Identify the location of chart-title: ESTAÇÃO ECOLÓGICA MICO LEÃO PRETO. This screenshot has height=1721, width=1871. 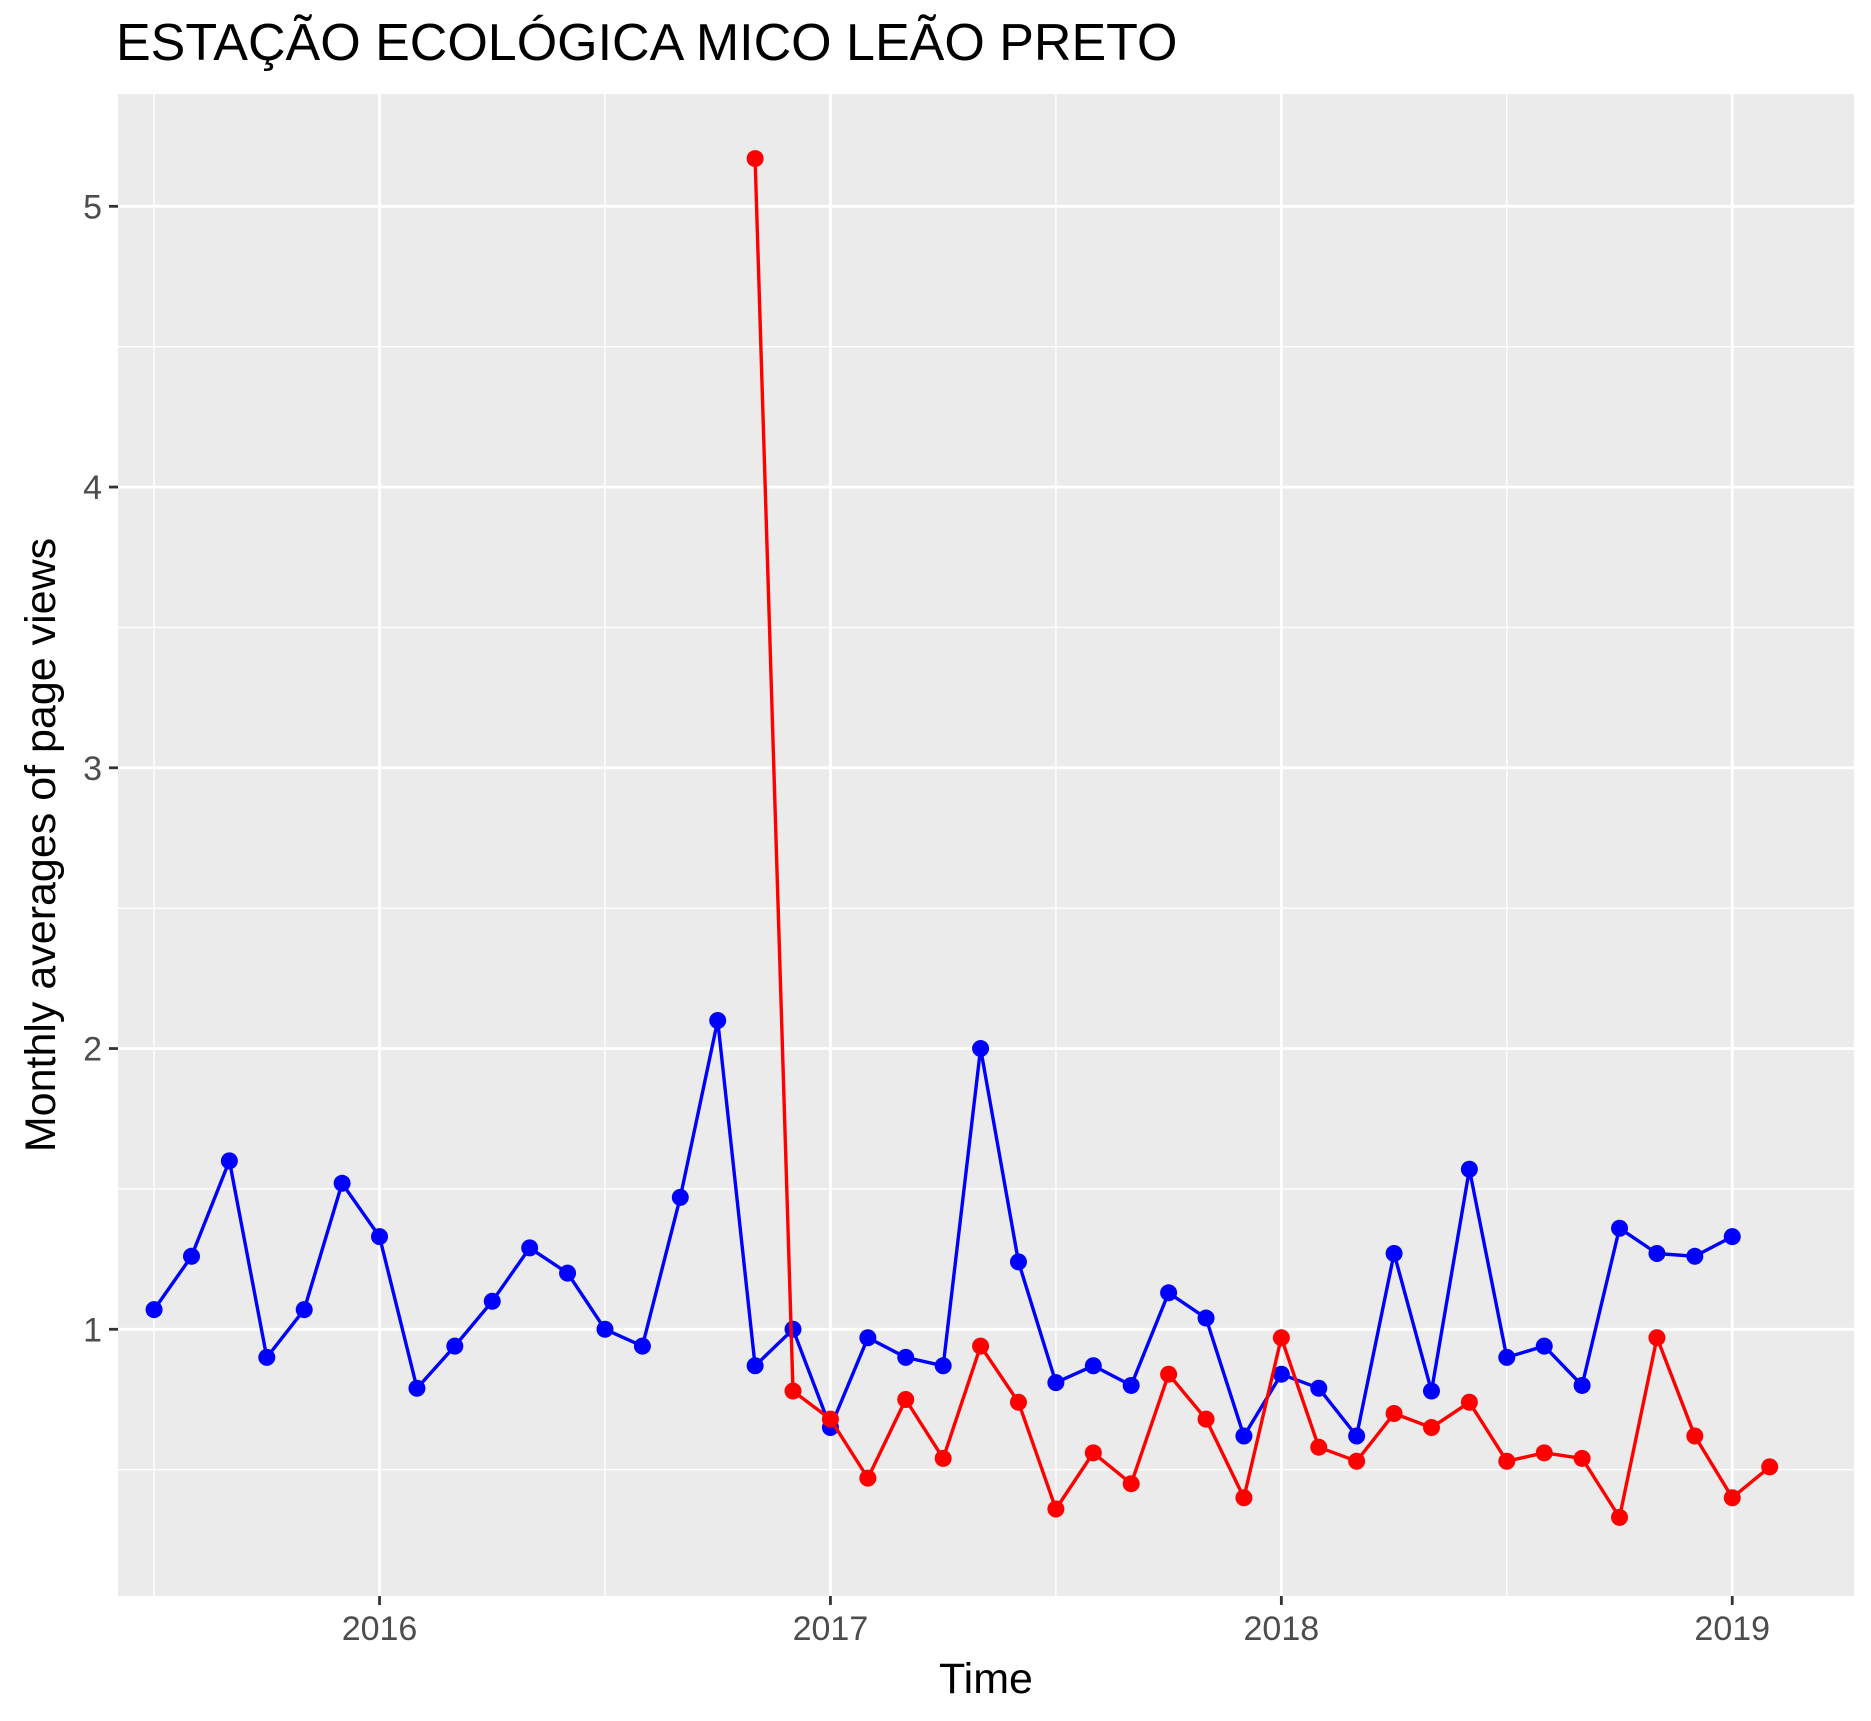
(646, 43).